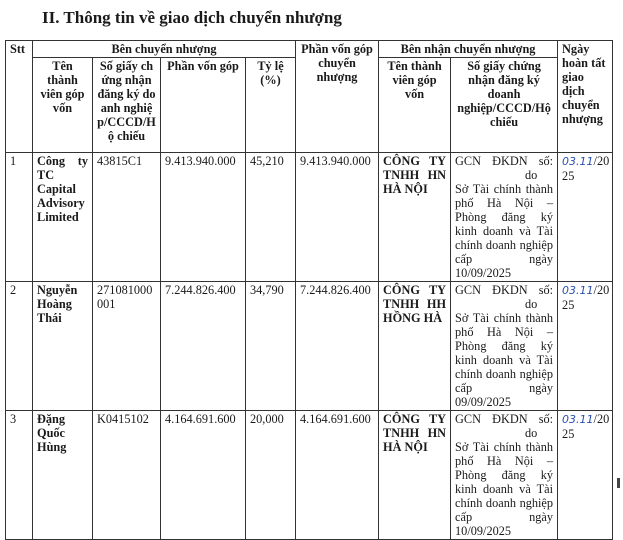 Image resolution: width=623 pixels, height=540 pixels. What do you see at coordinates (62, 105) in the screenshot?
I see `header-transferor-name: Tên thành viên góp vốn` at bounding box center [62, 105].